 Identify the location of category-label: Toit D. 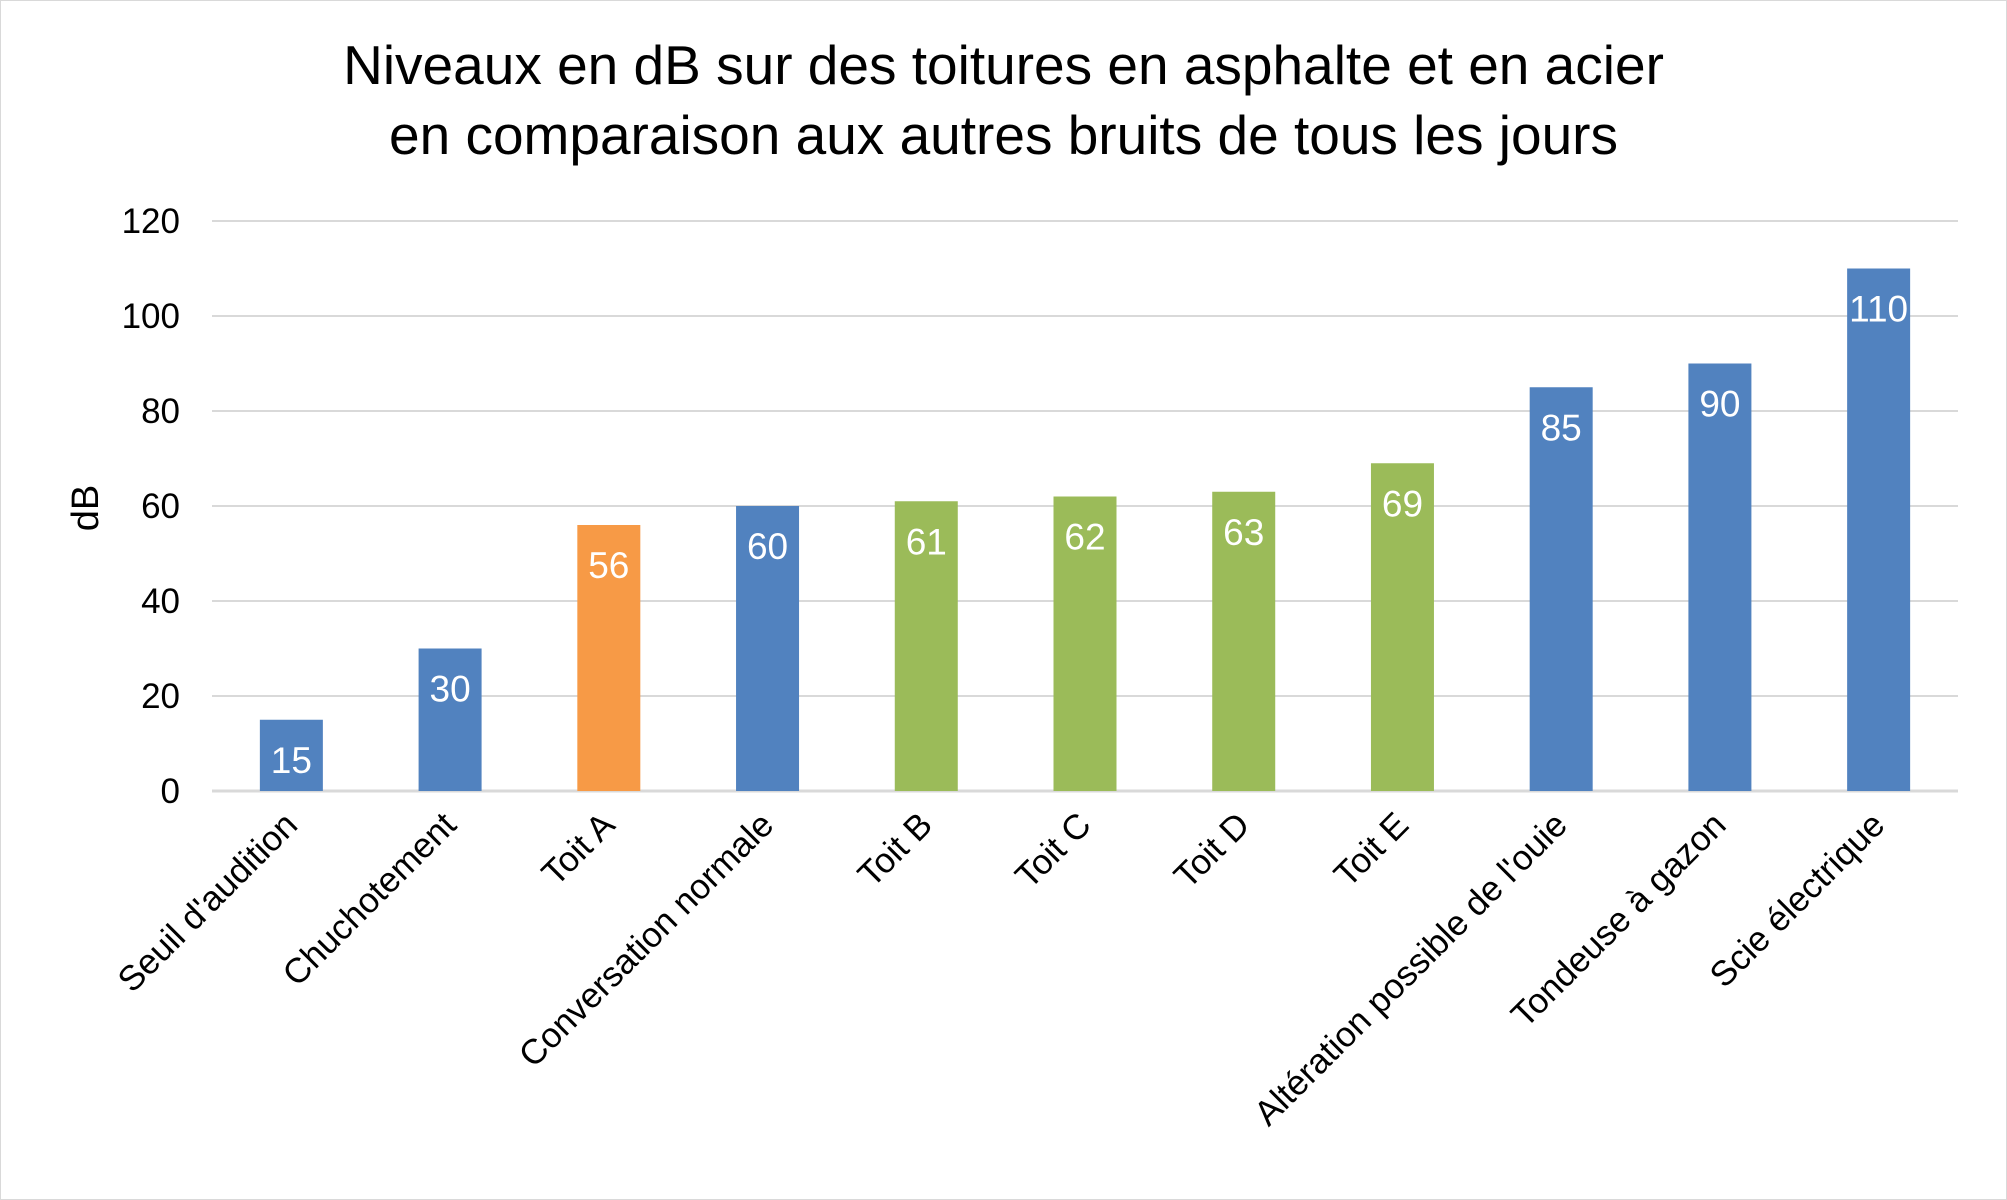
(1212, 850).